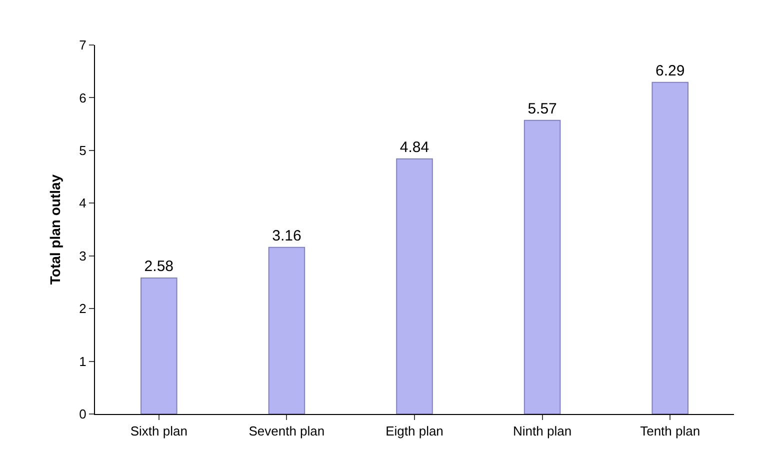 The width and height of the screenshot is (769, 464). Describe the element at coordinates (670, 71) in the screenshot. I see `data-label: 6.29` at that location.